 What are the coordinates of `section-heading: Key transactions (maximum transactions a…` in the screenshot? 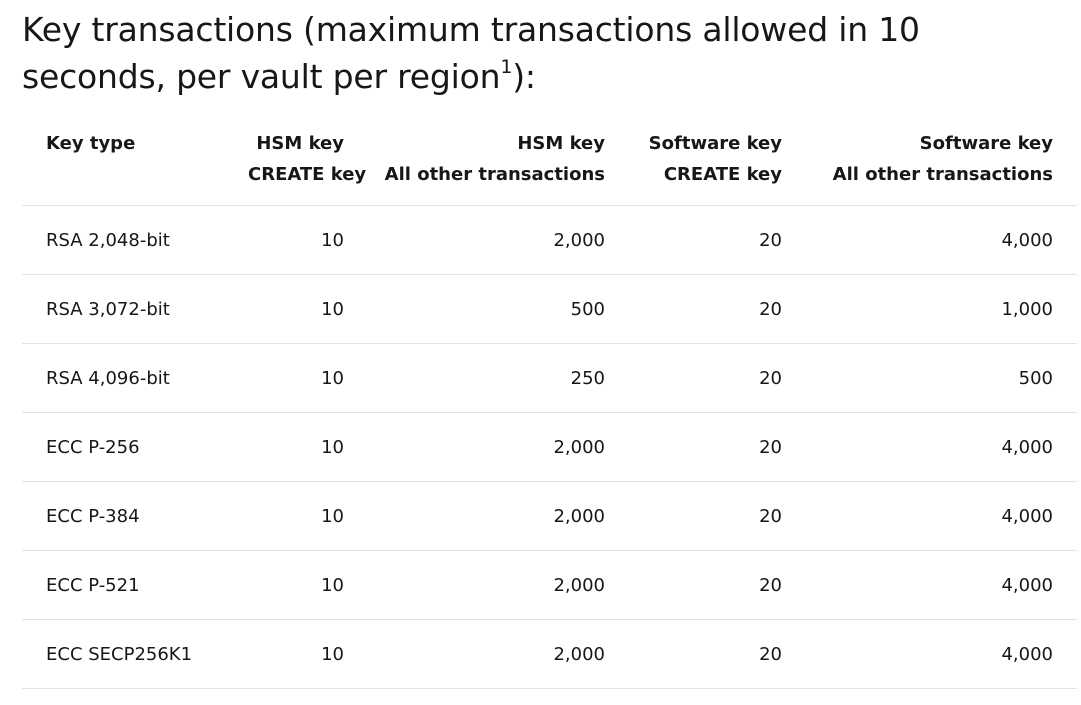 It's located at (547, 53).